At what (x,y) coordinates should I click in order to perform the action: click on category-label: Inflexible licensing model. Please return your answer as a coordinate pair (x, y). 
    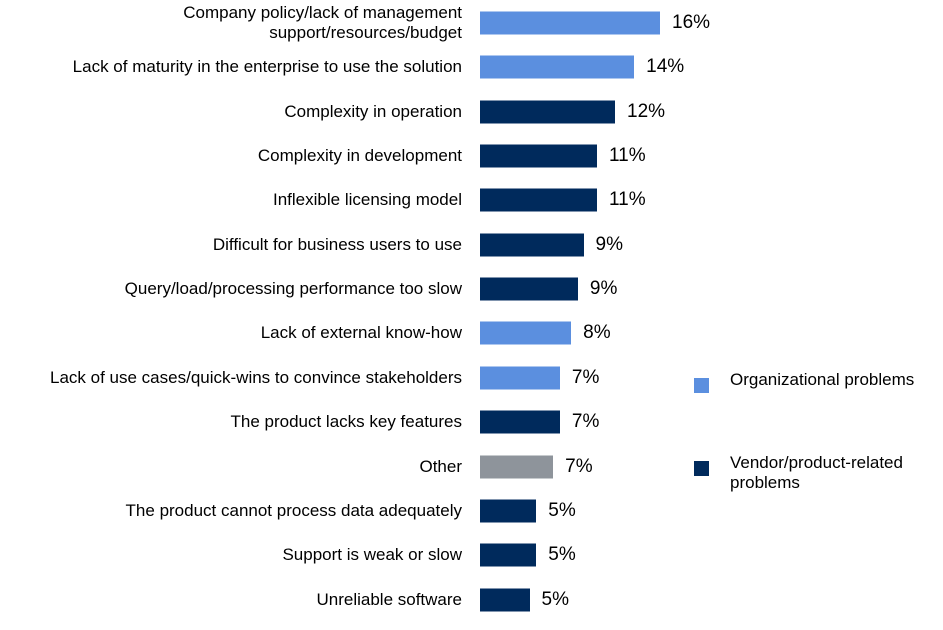
    Looking at the image, I should click on (367, 200).